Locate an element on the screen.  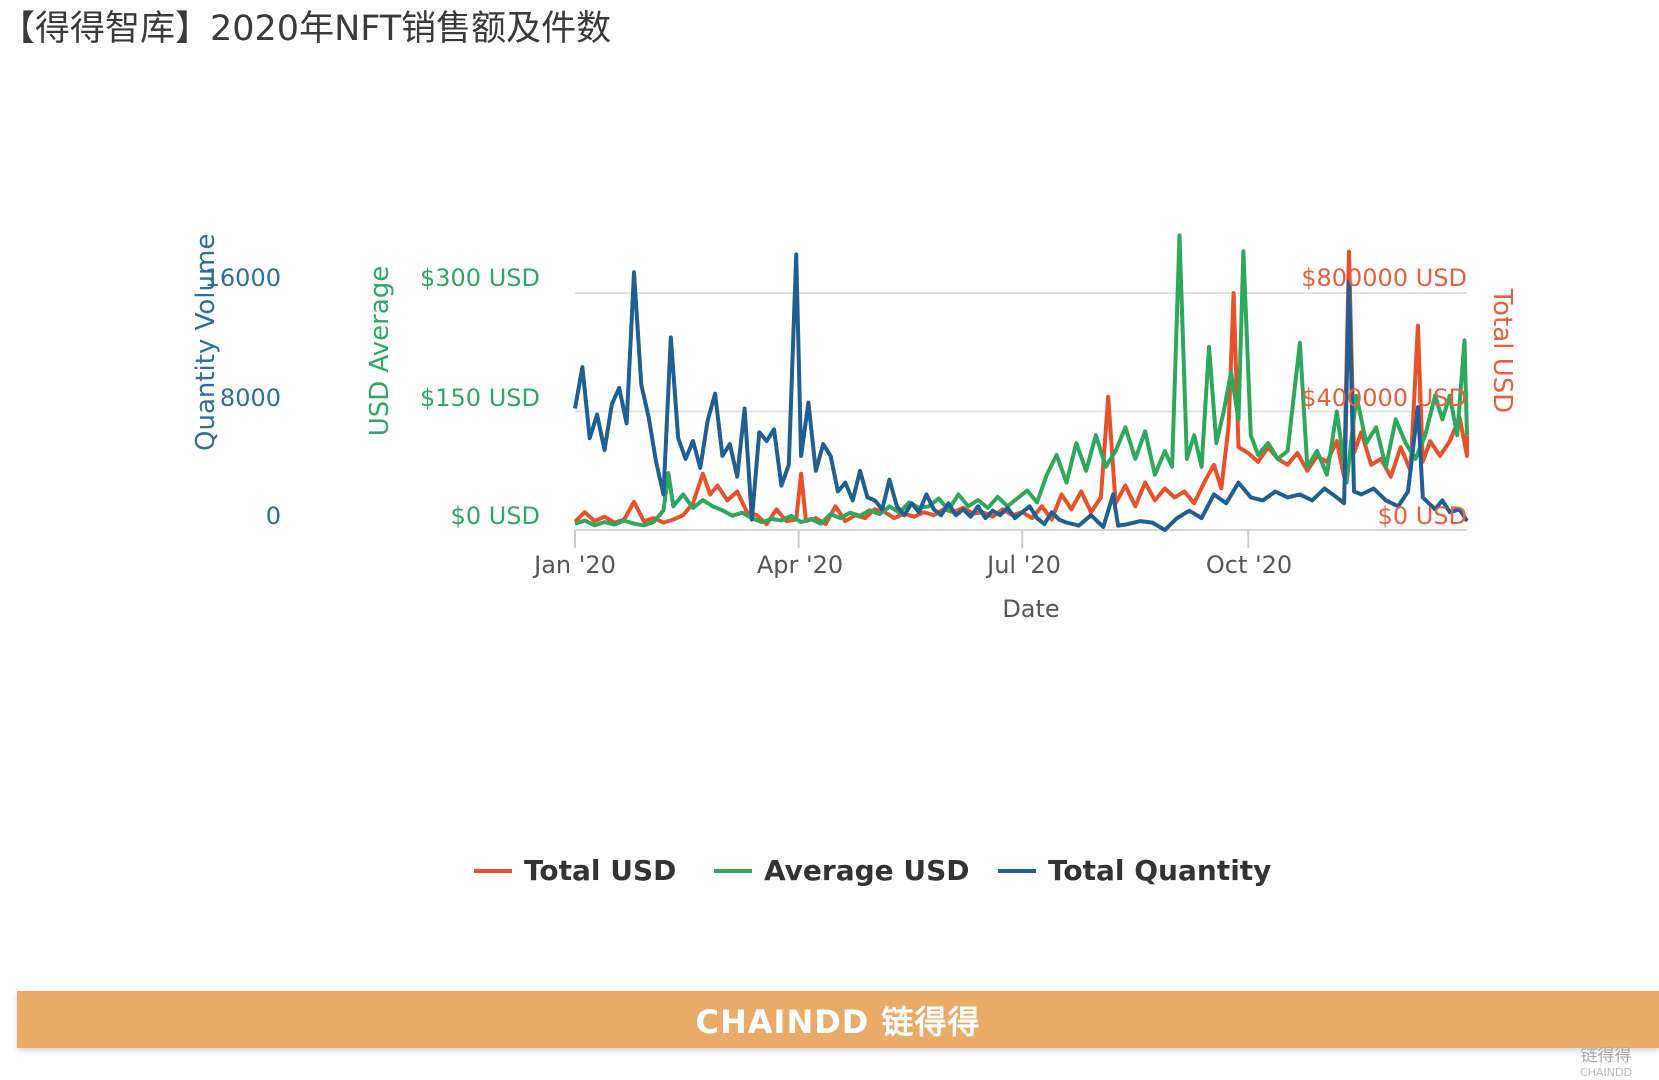
total-axis-title: Total USD is located at coordinates (1502, 351).